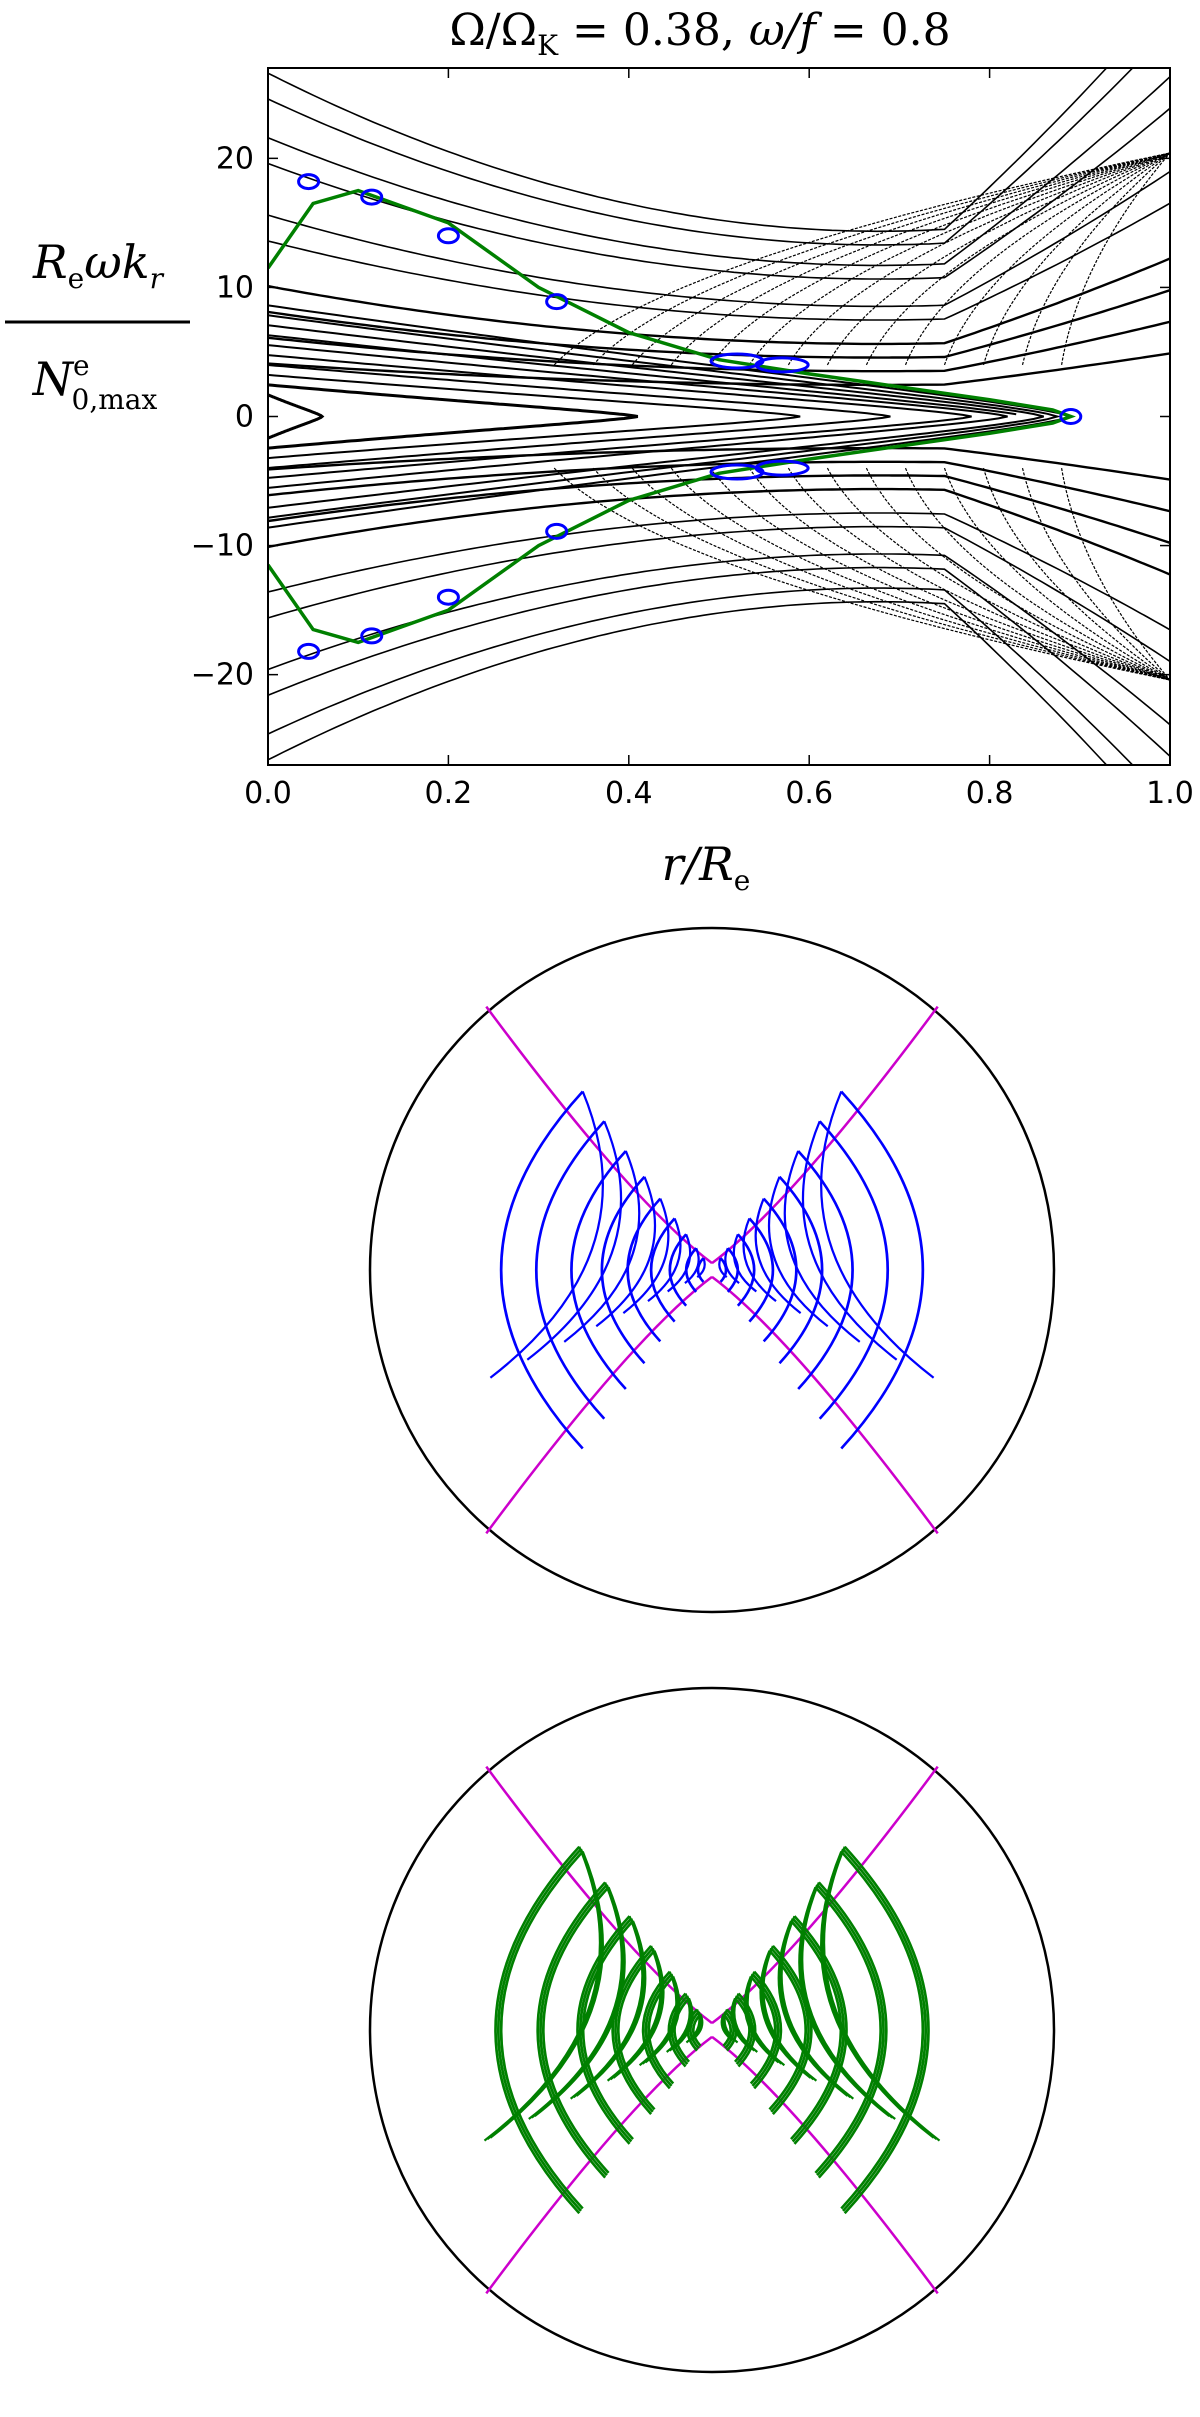 This screenshot has width=1200, height=2417. What do you see at coordinates (95, 382) in the screenshot?
I see `y-label-denominator: Ne 0,max` at bounding box center [95, 382].